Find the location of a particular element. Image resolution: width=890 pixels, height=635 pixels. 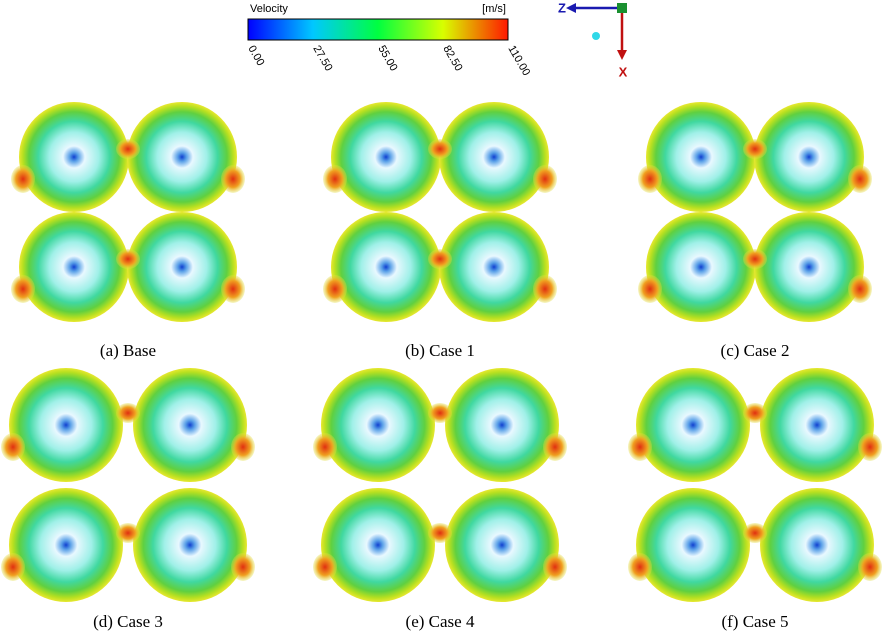

colorbar-tick-label: 0.00 is located at coordinates (255, 56).